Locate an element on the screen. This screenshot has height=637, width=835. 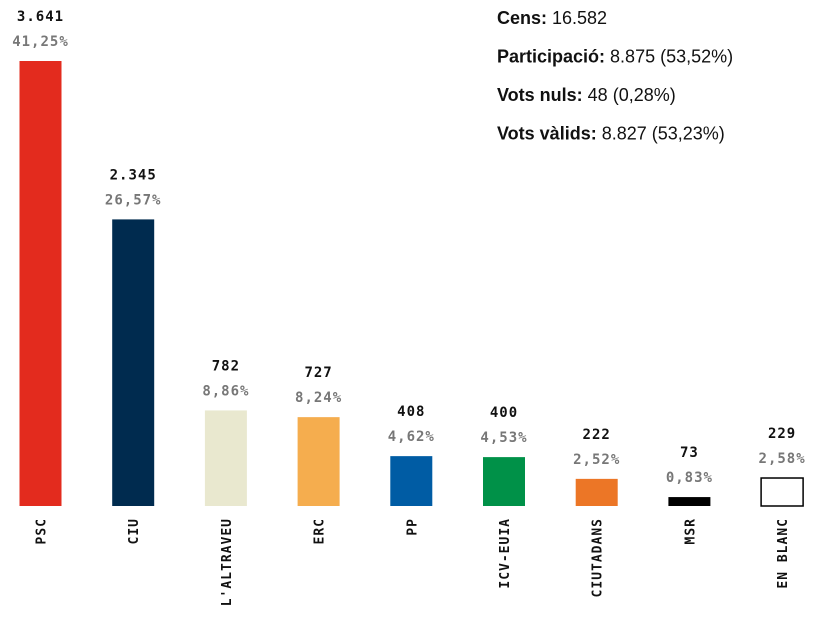
value-label: 229 is located at coordinates (782, 434).